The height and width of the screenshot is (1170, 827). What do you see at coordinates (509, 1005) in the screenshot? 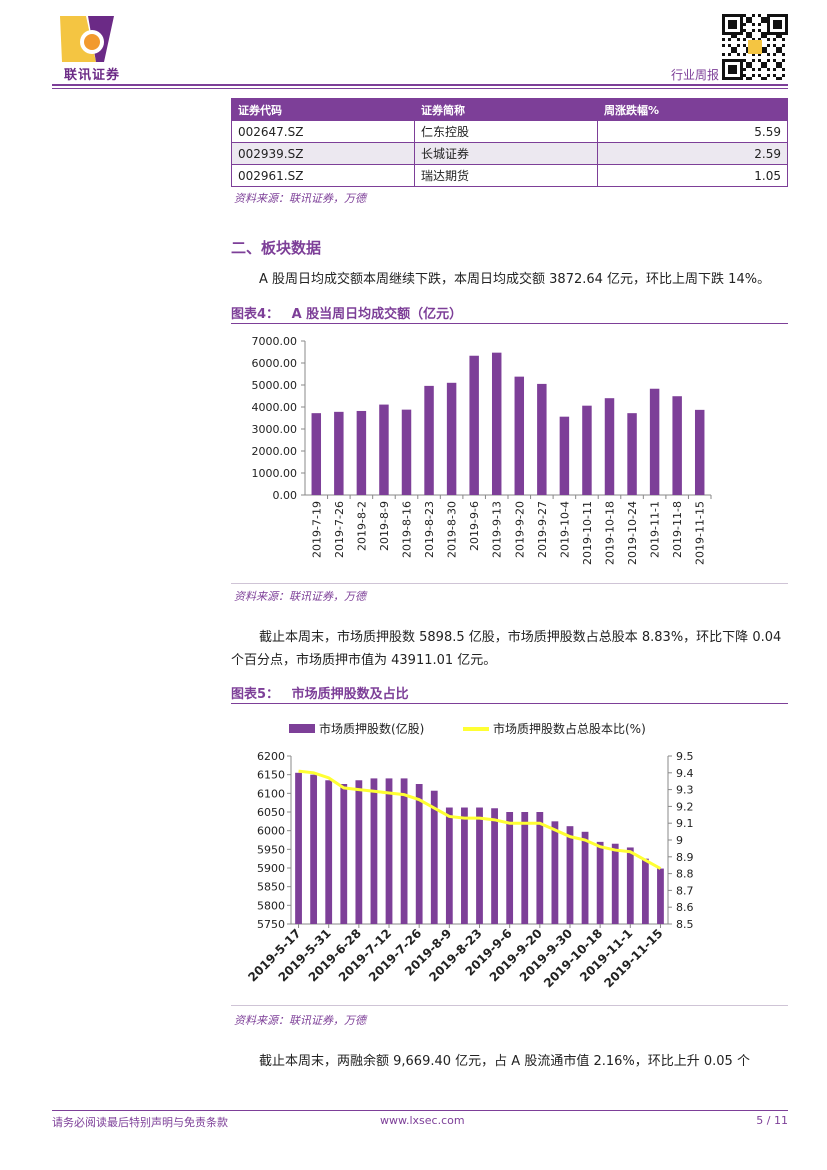
I see `figure5-bottom-rule` at bounding box center [509, 1005].